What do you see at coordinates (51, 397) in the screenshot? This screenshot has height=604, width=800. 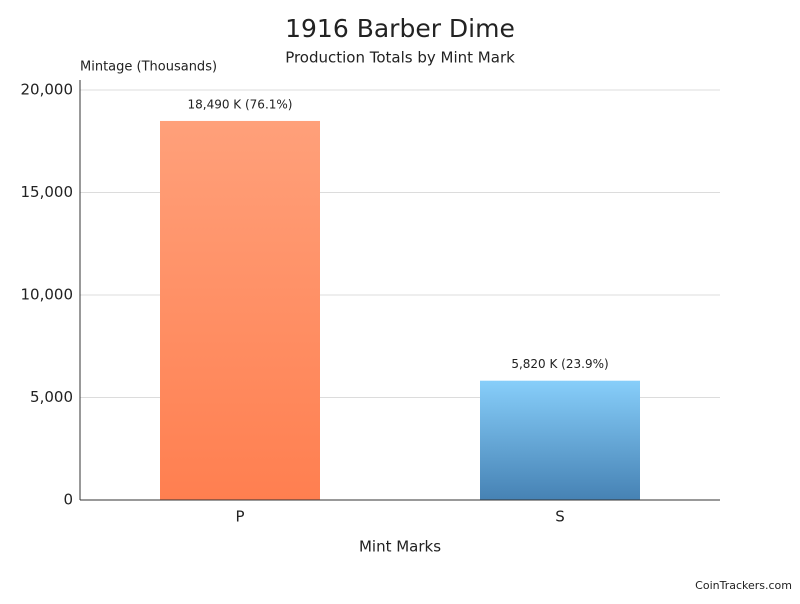 I see `y-tick-label: 5,000` at bounding box center [51, 397].